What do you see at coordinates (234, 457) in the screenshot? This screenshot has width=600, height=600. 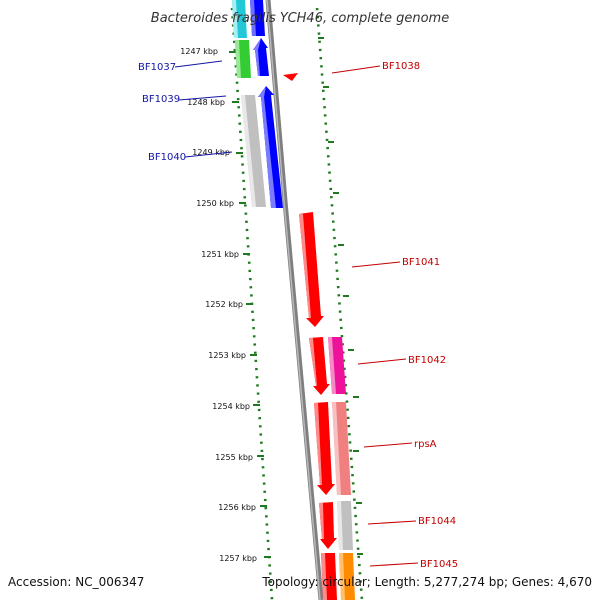 I see `tick-label: 1255 kbp` at bounding box center [234, 457].